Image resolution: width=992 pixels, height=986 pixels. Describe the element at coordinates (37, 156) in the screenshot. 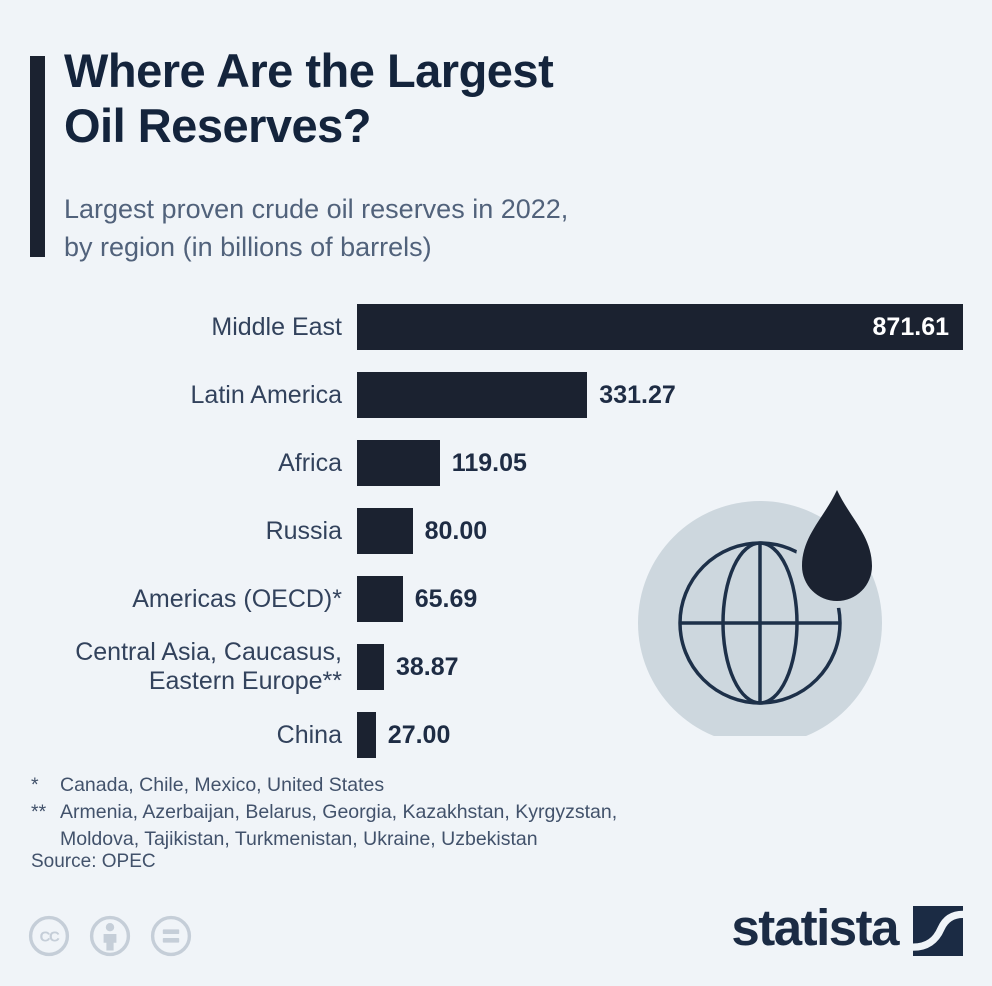

I see `title-accent-bar` at that location.